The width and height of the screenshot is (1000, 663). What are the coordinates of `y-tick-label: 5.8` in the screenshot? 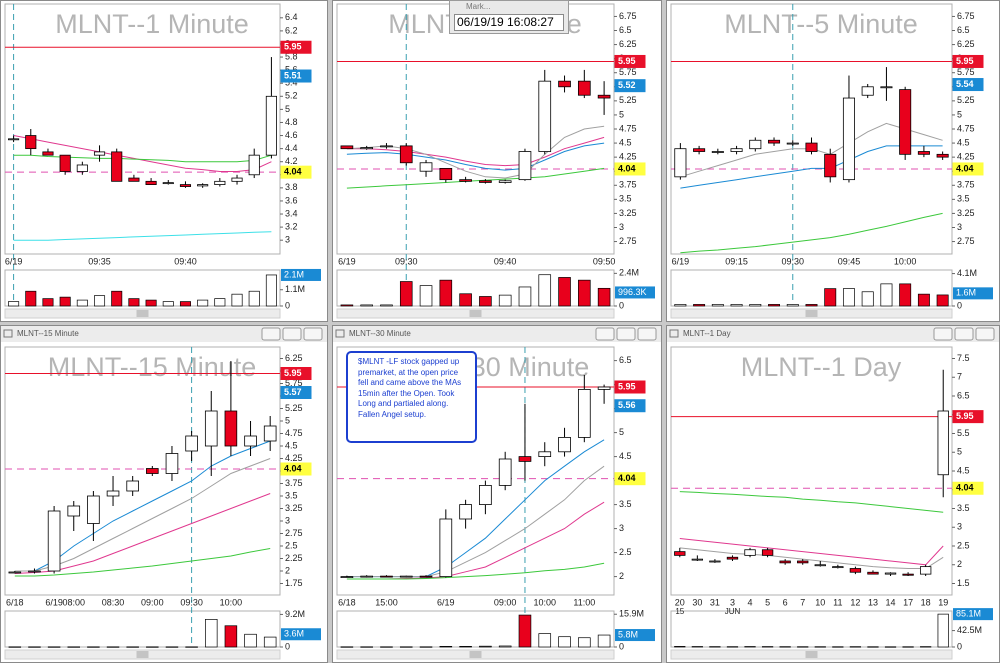 It's located at (291, 56).